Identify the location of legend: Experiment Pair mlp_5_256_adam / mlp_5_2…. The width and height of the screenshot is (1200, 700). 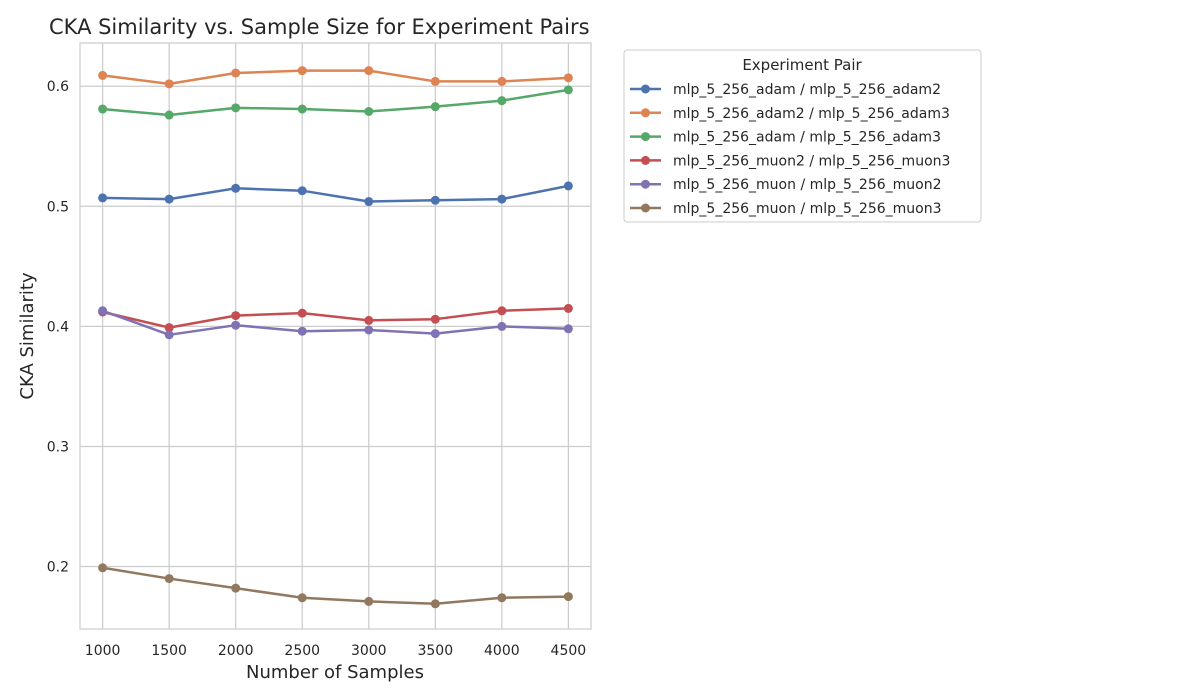
(802, 136).